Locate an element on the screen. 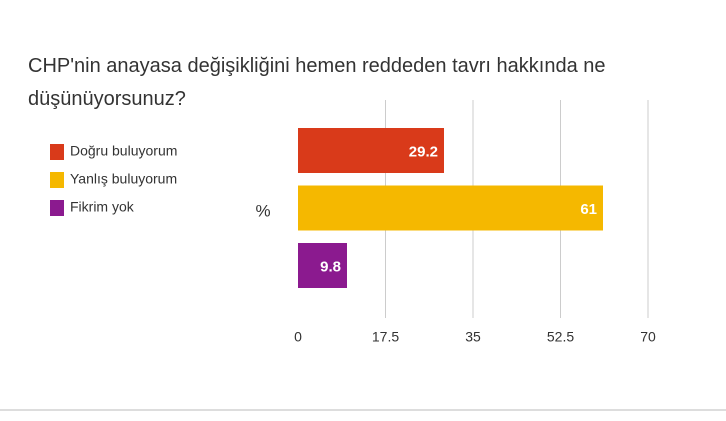 This screenshot has height=421, width=726. x-tick-label: 52.5 is located at coordinates (560, 337).